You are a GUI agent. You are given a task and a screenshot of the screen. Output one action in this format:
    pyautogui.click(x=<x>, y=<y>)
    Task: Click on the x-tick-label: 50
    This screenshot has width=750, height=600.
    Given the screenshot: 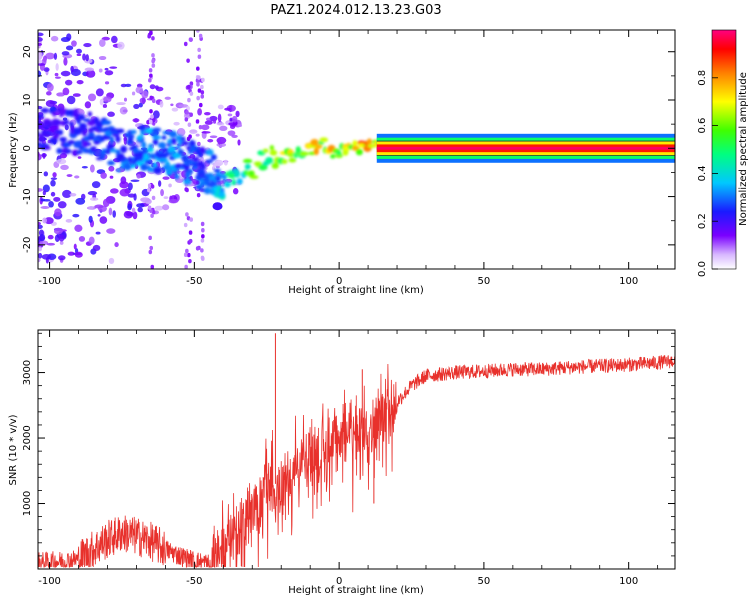 What is the action you would take?
    pyautogui.click(x=484, y=281)
    